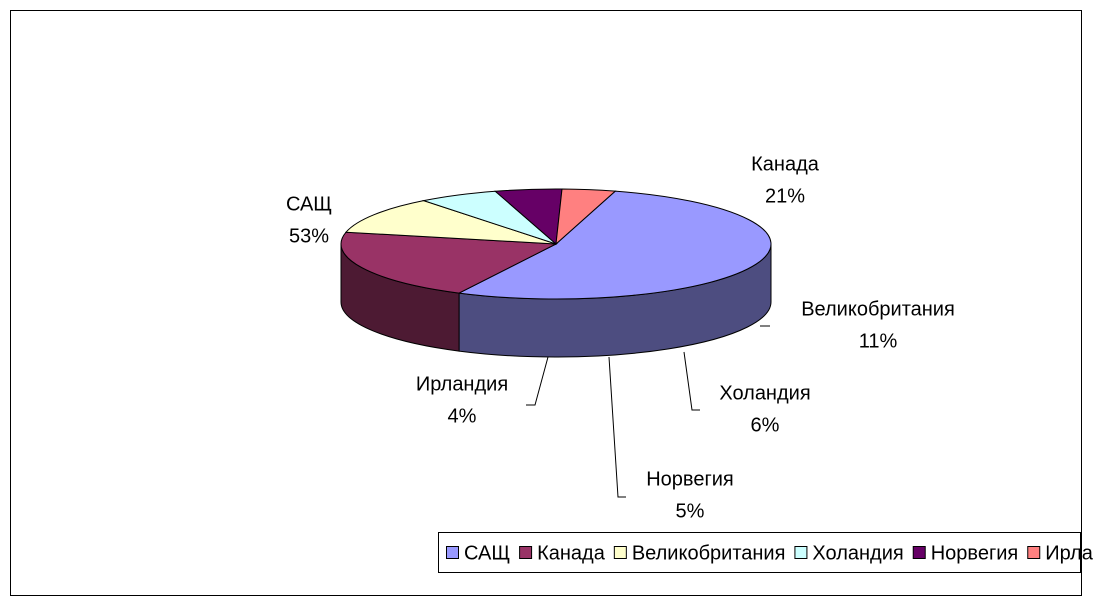 This screenshot has height=597, width=1093. What do you see at coordinates (765, 425) in the screenshot?
I see `data-label-value: 6%` at bounding box center [765, 425].